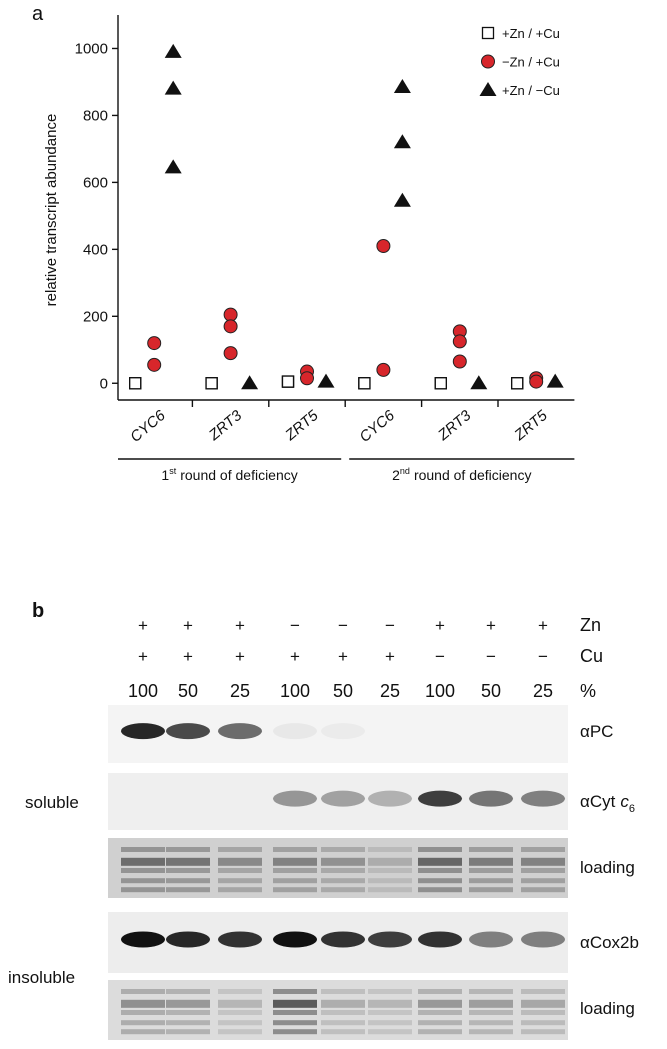 Image resolution: width=667 pixels, height=1049 pixels. Describe the element at coordinates (531, 426) in the screenshot. I see `x-tick-label: ZRT5` at that location.